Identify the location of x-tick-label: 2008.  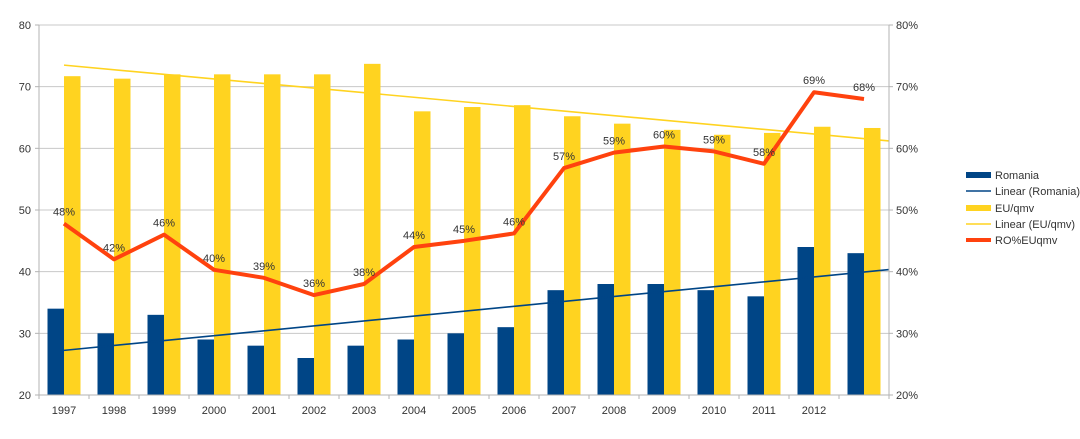
(614, 411).